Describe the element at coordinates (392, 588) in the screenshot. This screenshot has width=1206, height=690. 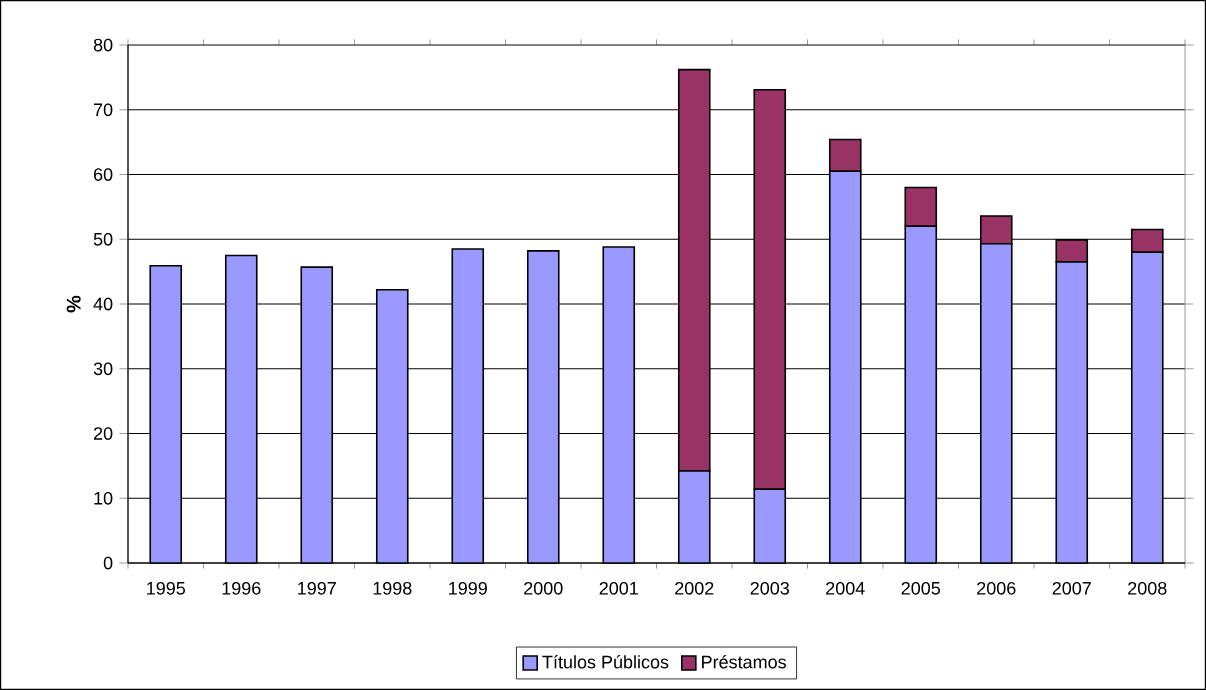
I see `x-tick-label: 1998` at that location.